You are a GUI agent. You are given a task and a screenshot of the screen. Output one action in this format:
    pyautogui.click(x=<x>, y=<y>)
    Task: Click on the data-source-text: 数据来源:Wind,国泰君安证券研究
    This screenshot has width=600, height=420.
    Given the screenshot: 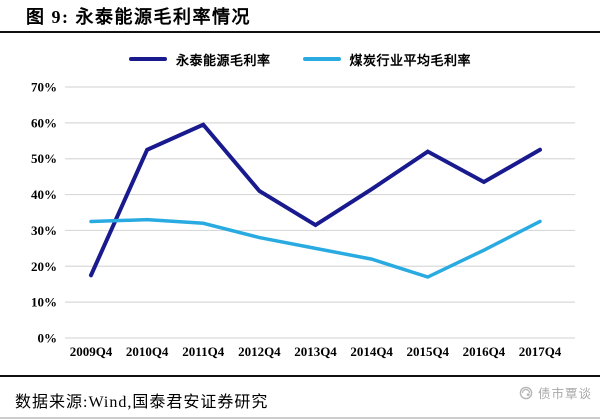 What is the action you would take?
    pyautogui.click(x=142, y=402)
    